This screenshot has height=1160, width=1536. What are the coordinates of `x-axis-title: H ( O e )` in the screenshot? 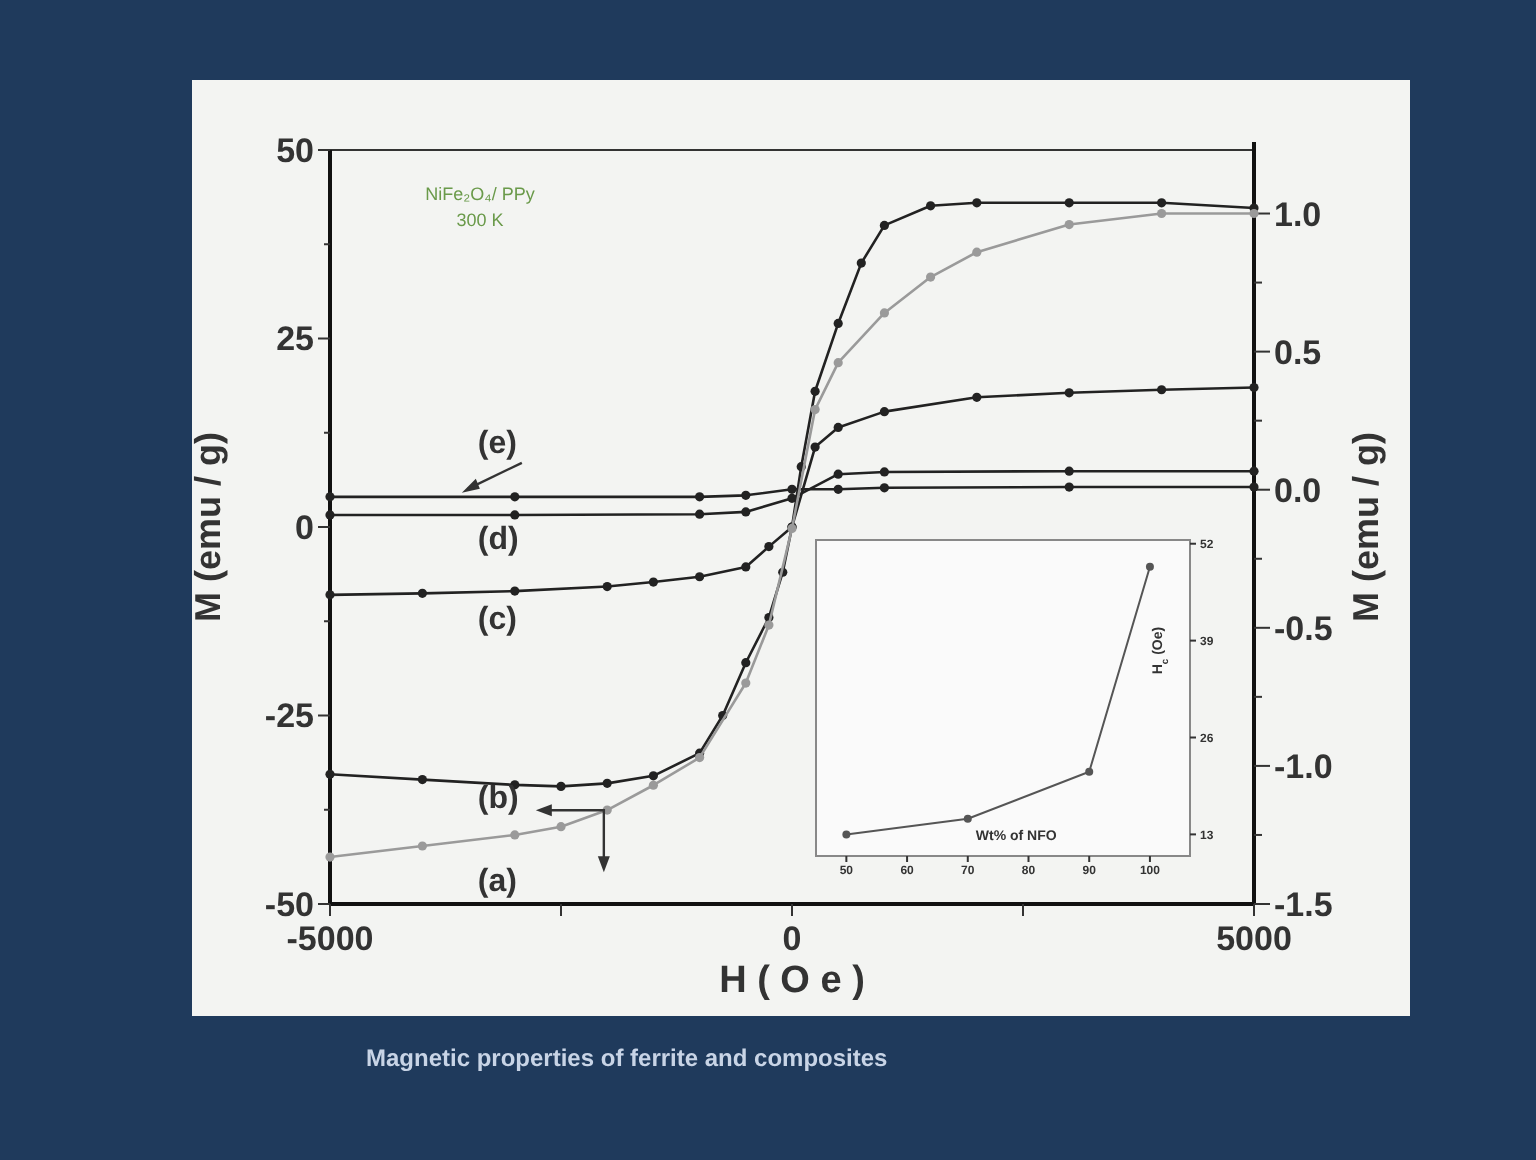 It's located at (792, 981).